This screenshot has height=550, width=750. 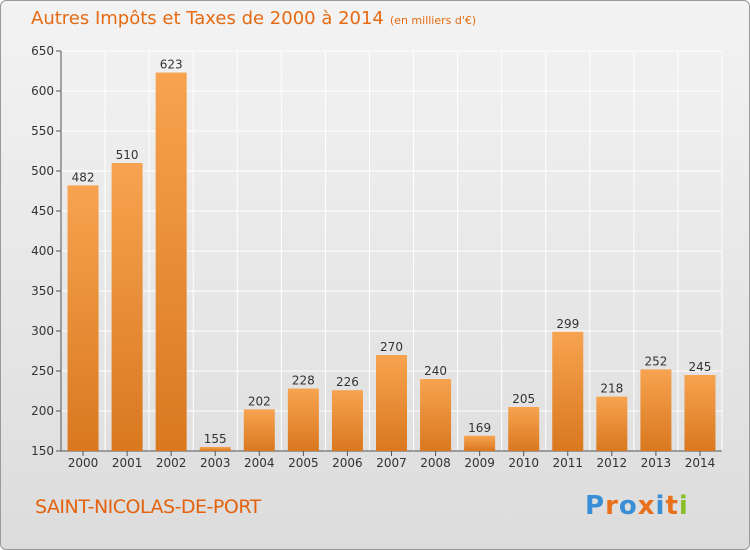 What do you see at coordinates (523, 463) in the screenshot?
I see `x-tick-label: 2010` at bounding box center [523, 463].